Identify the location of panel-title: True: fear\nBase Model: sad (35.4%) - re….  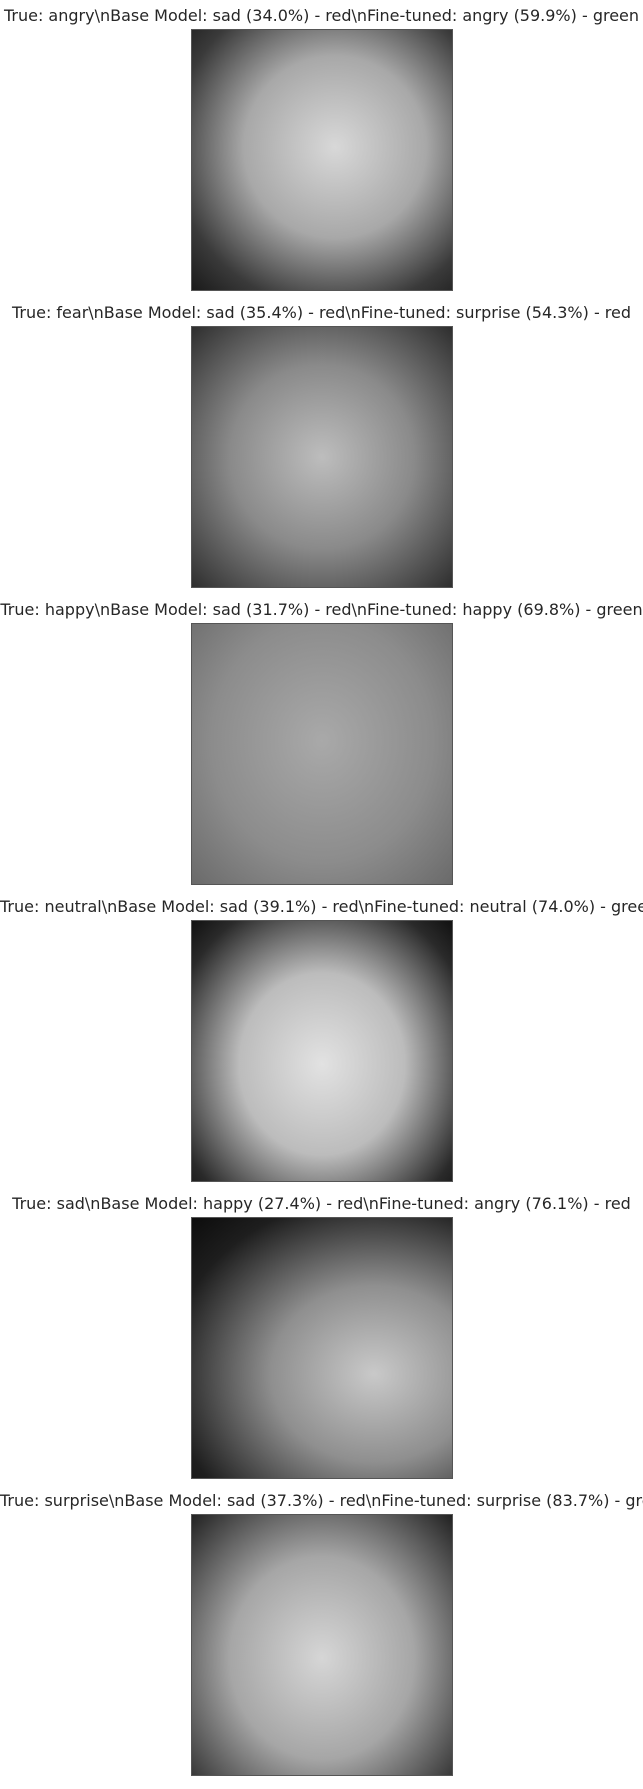
(321, 312).